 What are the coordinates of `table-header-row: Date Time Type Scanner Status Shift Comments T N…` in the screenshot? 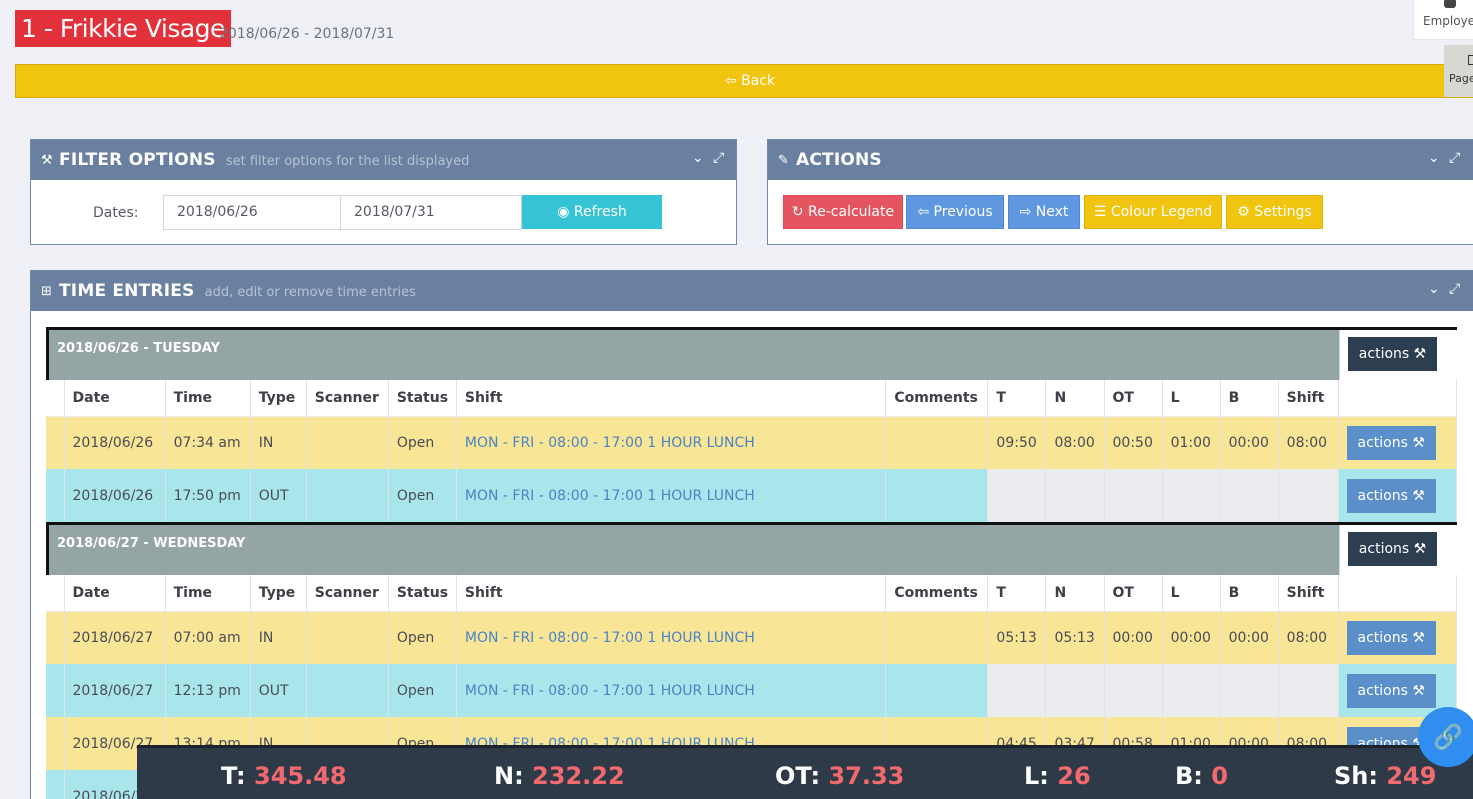 It's located at (752, 398).